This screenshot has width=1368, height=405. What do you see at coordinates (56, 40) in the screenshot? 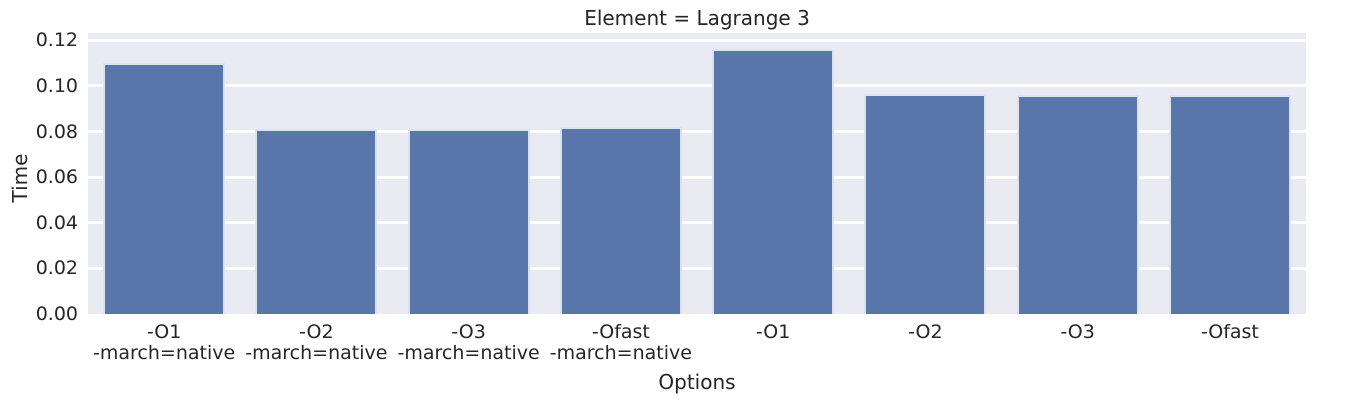
I see `y-tick-label: 0.12` at bounding box center [56, 40].